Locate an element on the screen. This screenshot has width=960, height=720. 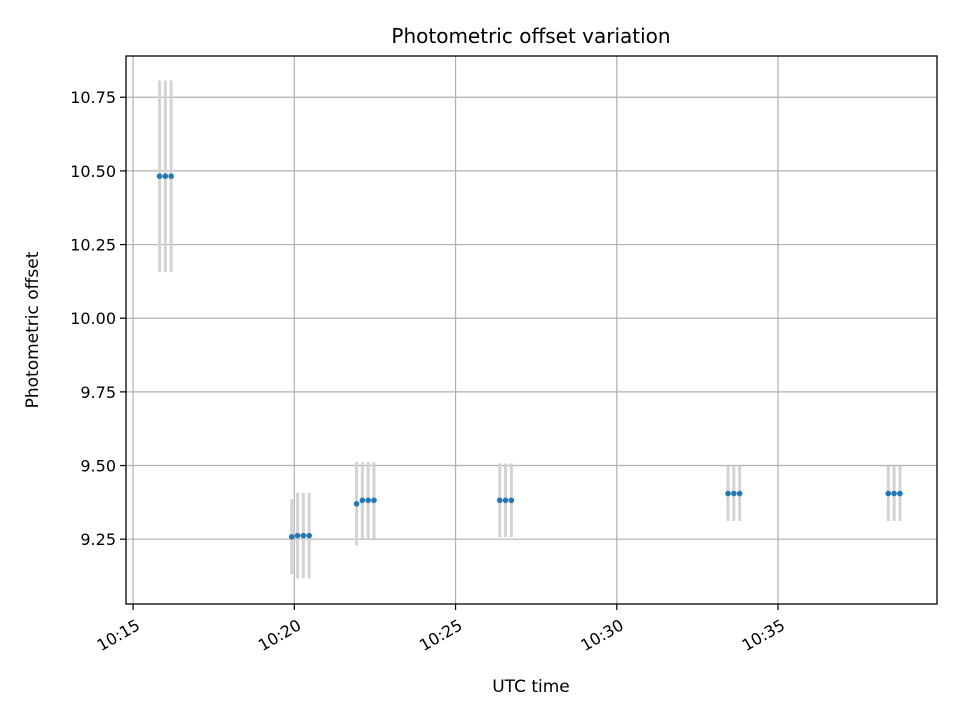
chart-title: Photometric offset variation is located at coordinates (530, 36).